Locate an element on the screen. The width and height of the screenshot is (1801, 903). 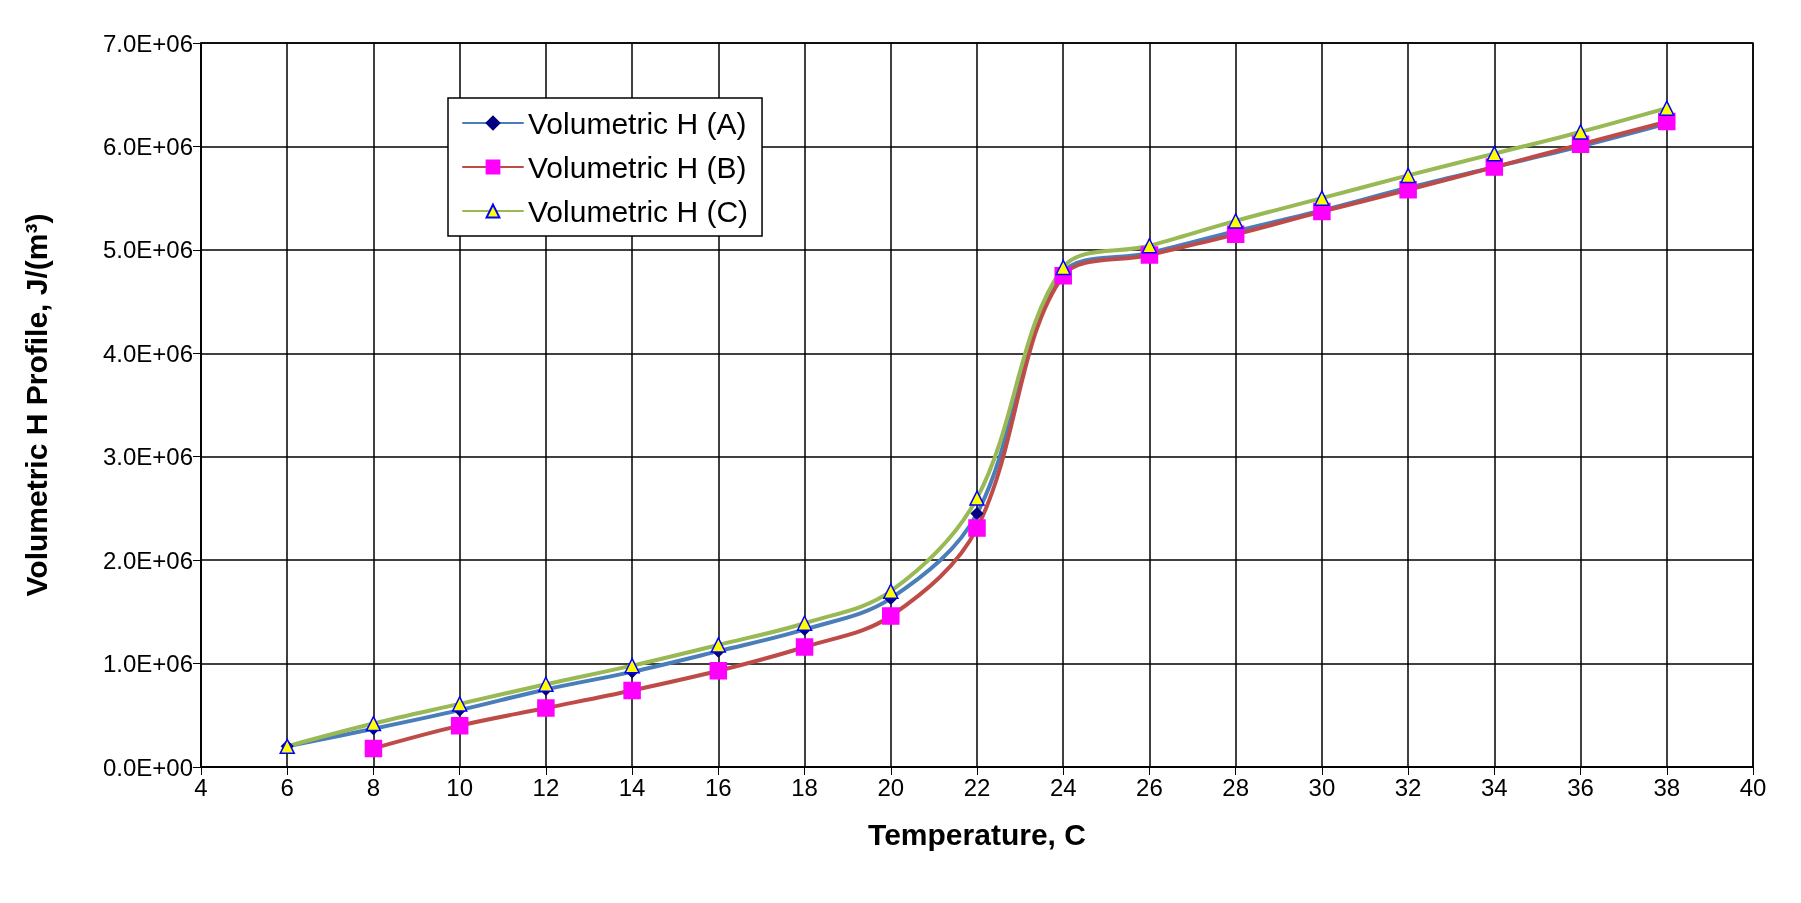
x-tick-label: 14 is located at coordinates (632, 787).